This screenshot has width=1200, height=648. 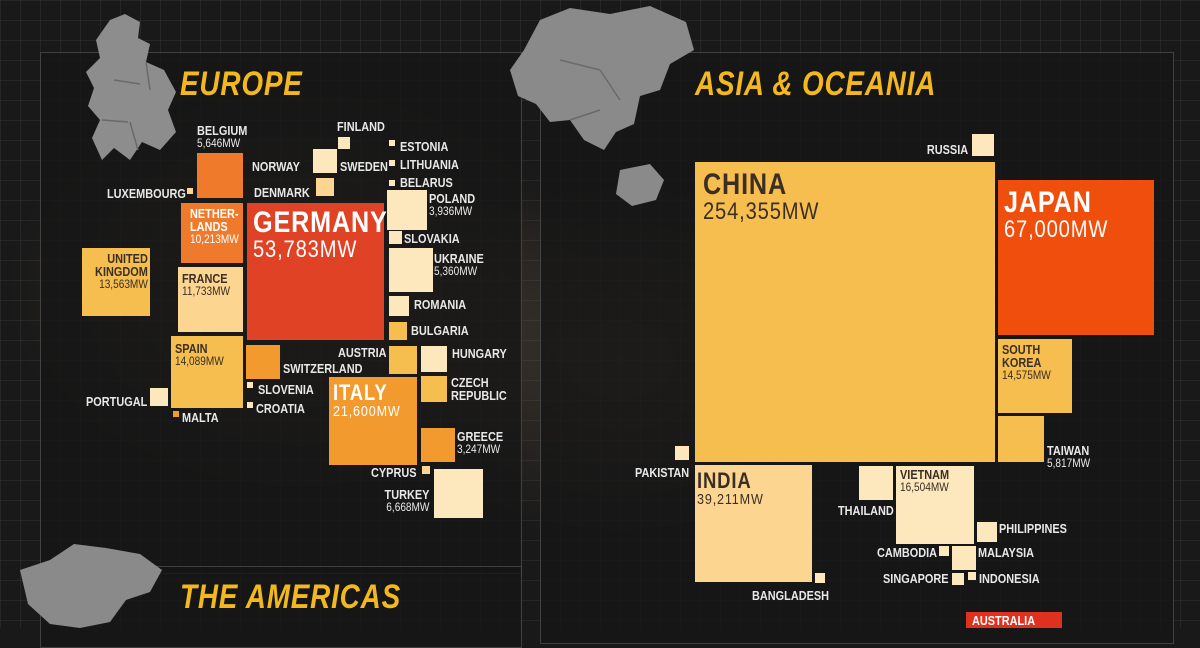 I want to click on treemap-label-vietnam: VIETNAM 16,504MW, so click(x=924, y=480).